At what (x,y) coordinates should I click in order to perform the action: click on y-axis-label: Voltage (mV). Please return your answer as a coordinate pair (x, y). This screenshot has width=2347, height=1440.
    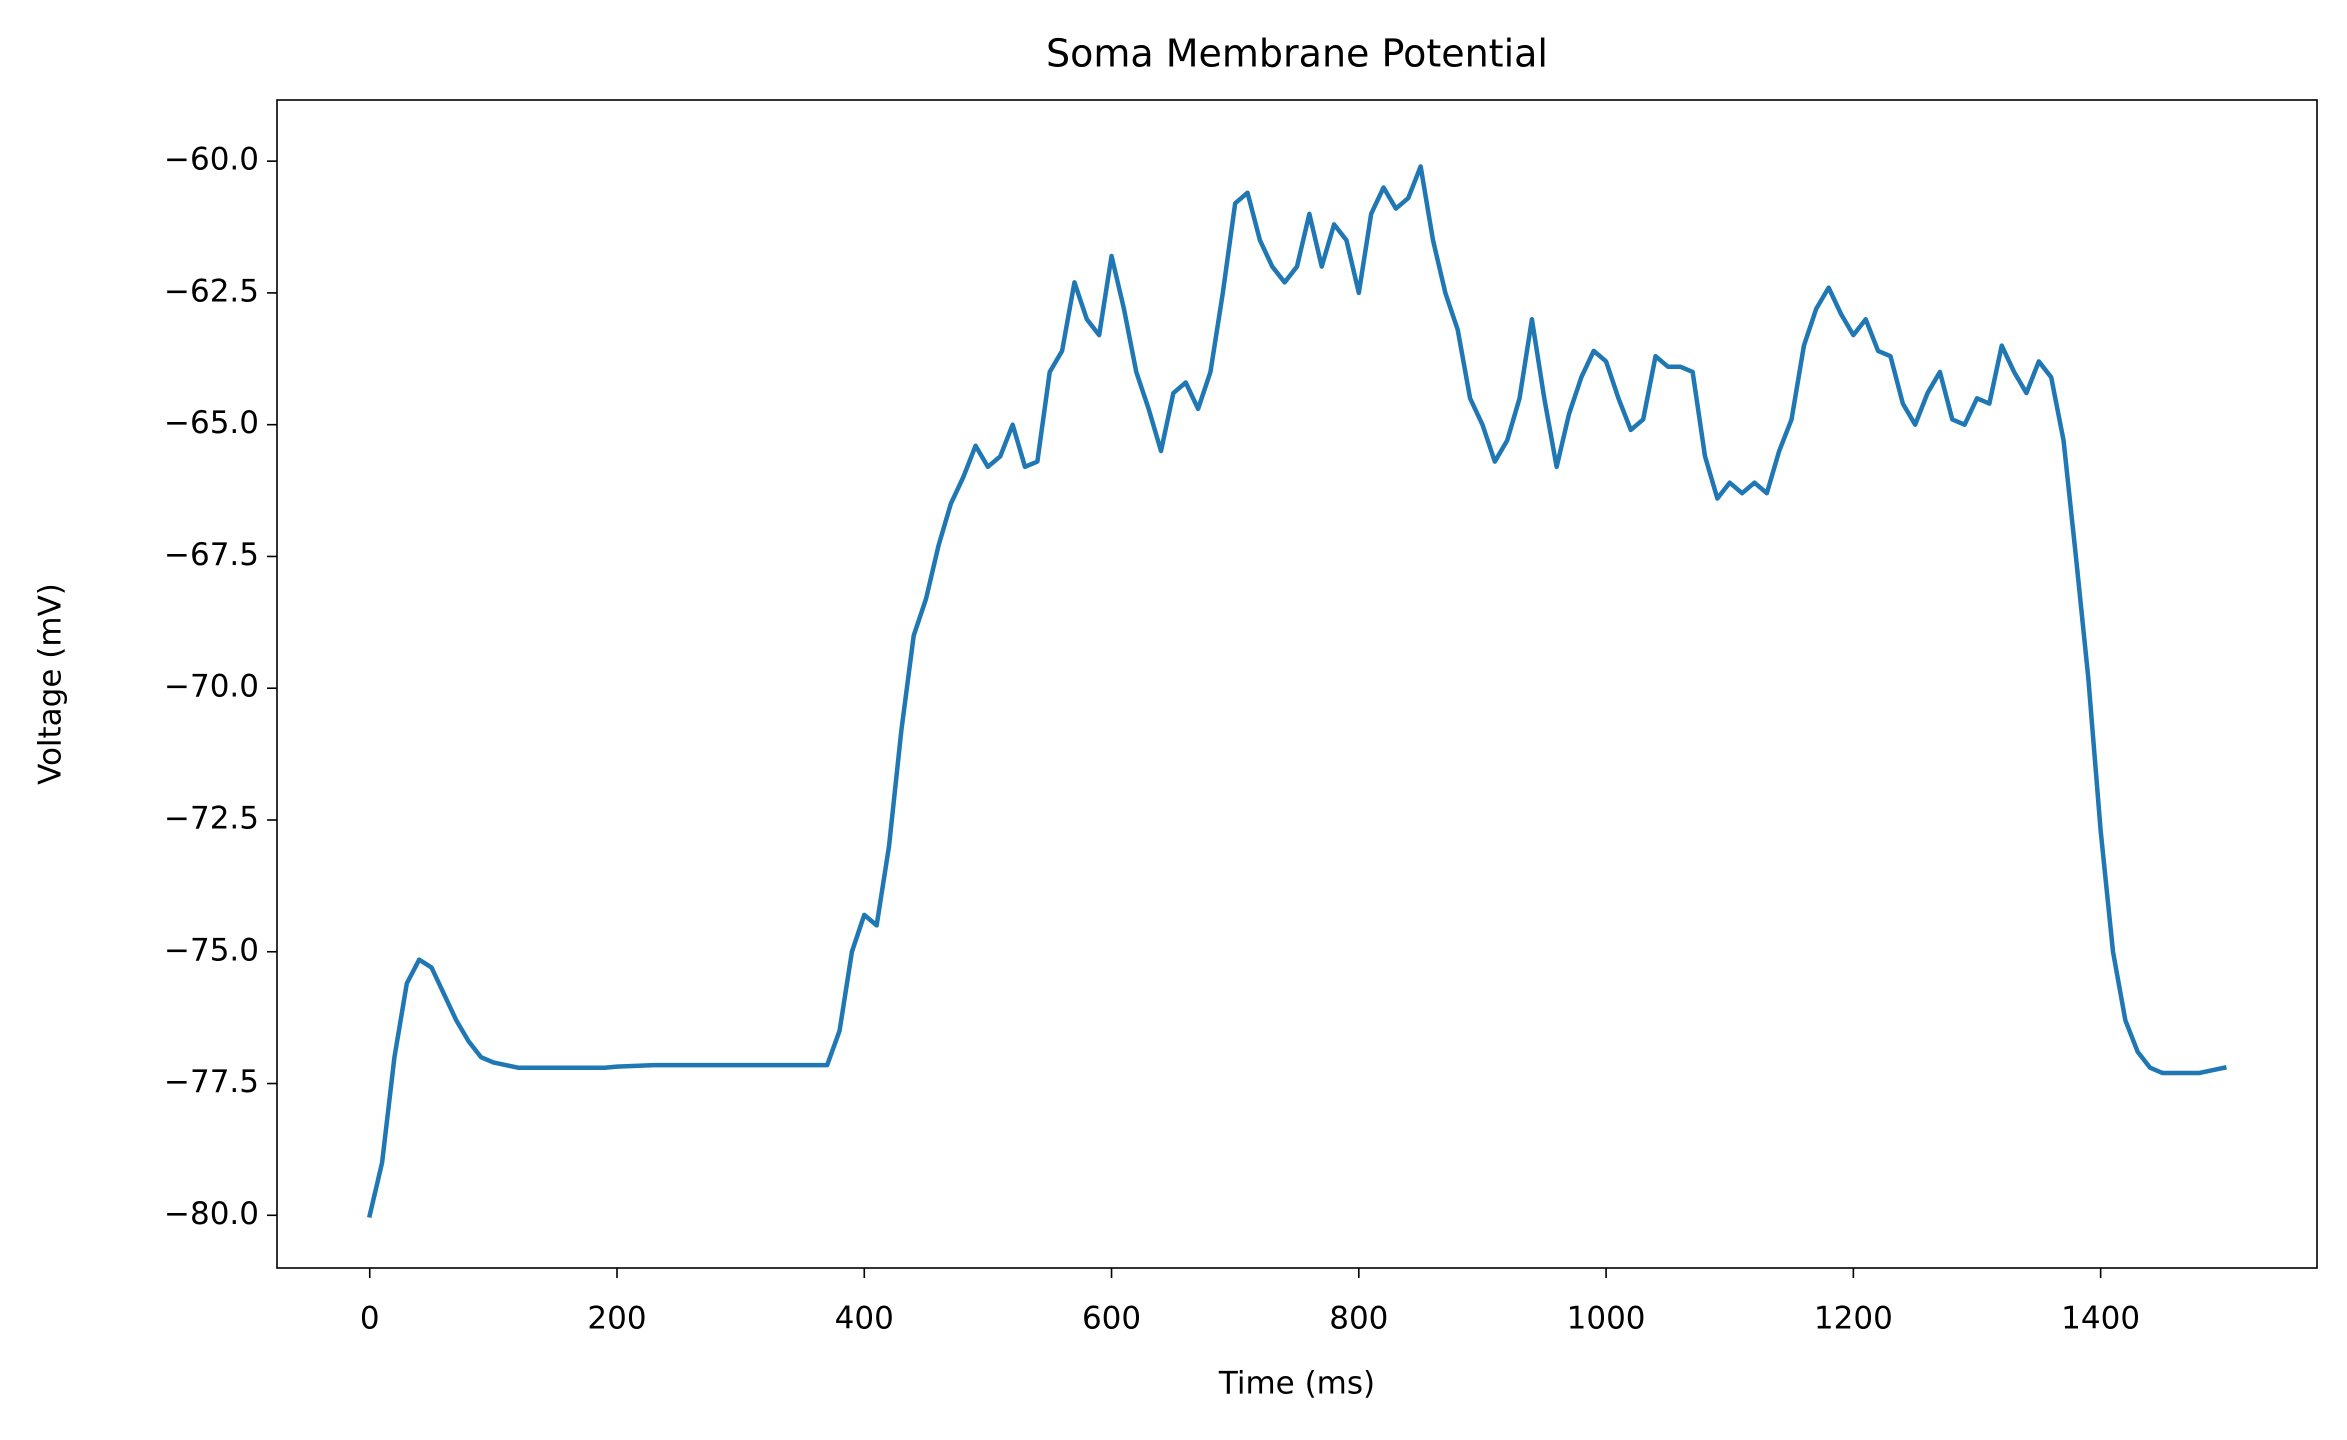
    Looking at the image, I should click on (51, 684).